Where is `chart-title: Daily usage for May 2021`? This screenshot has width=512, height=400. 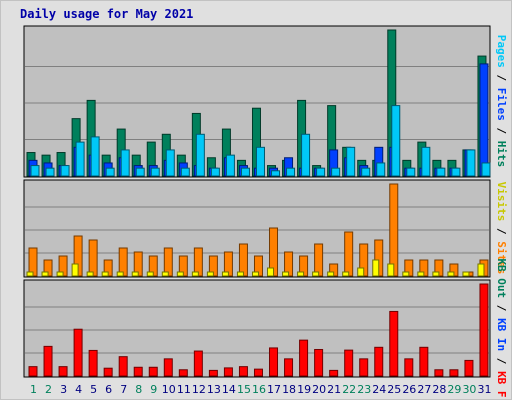
chart-title: Daily usage for May 2021 is located at coordinates (107, 14).